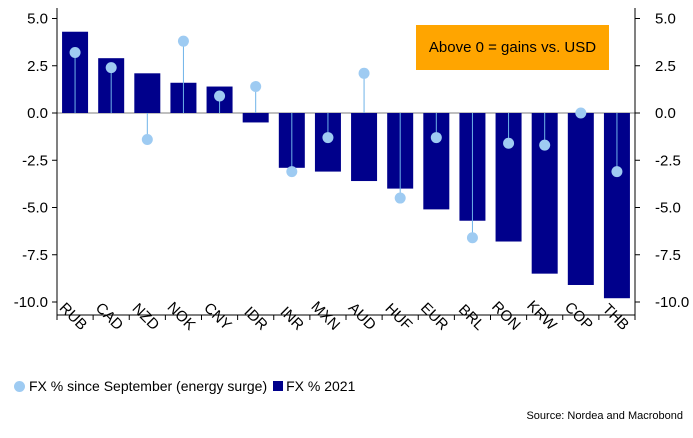 This screenshot has height=438, width=693. Describe the element at coordinates (665, 66) in the screenshot. I see `y-tick-label-right: 2.5` at that location.